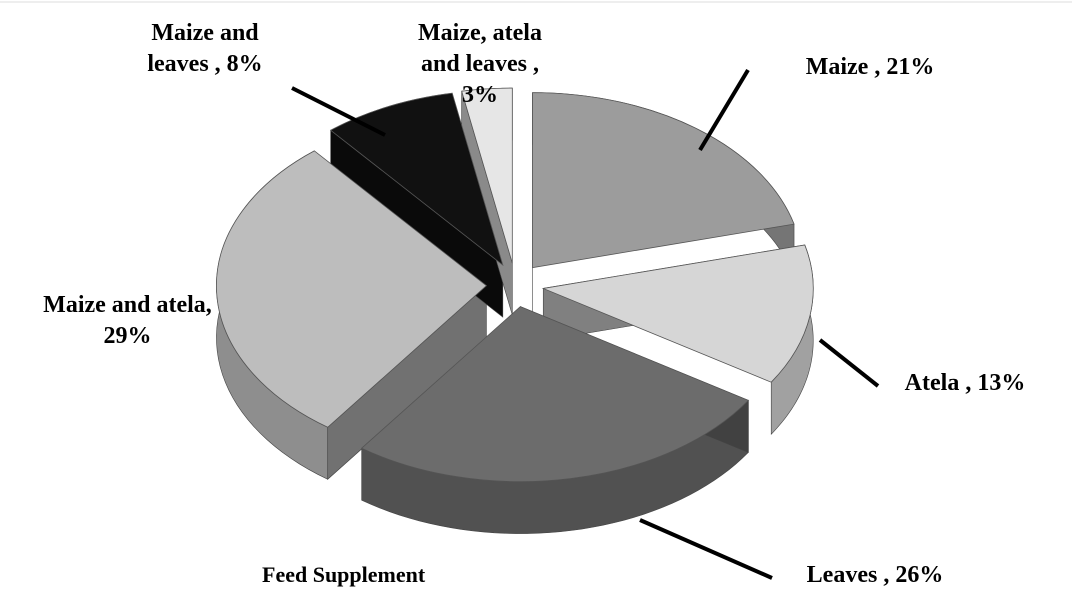 The image size is (1072, 595). Describe the element at coordinates (344, 574) in the screenshot. I see `chart-title: Feed Supplement` at that location.